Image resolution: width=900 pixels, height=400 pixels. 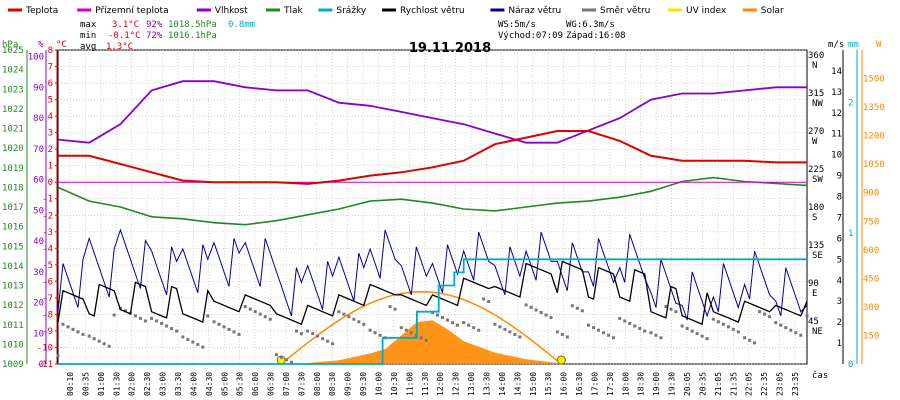 I want to click on x-tick-label: 08:30, so click(x=332, y=384).